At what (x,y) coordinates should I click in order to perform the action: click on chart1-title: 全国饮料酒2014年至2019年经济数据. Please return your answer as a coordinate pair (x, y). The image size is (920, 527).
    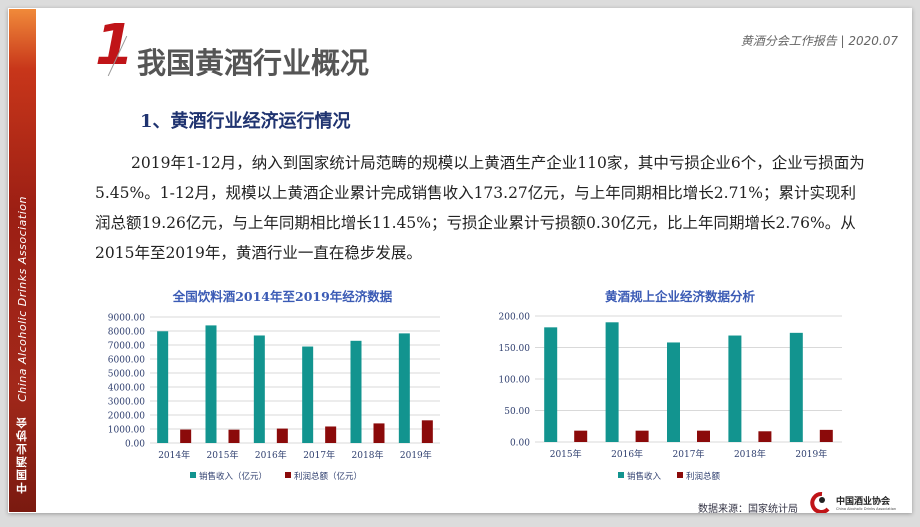
    Looking at the image, I should click on (282, 296).